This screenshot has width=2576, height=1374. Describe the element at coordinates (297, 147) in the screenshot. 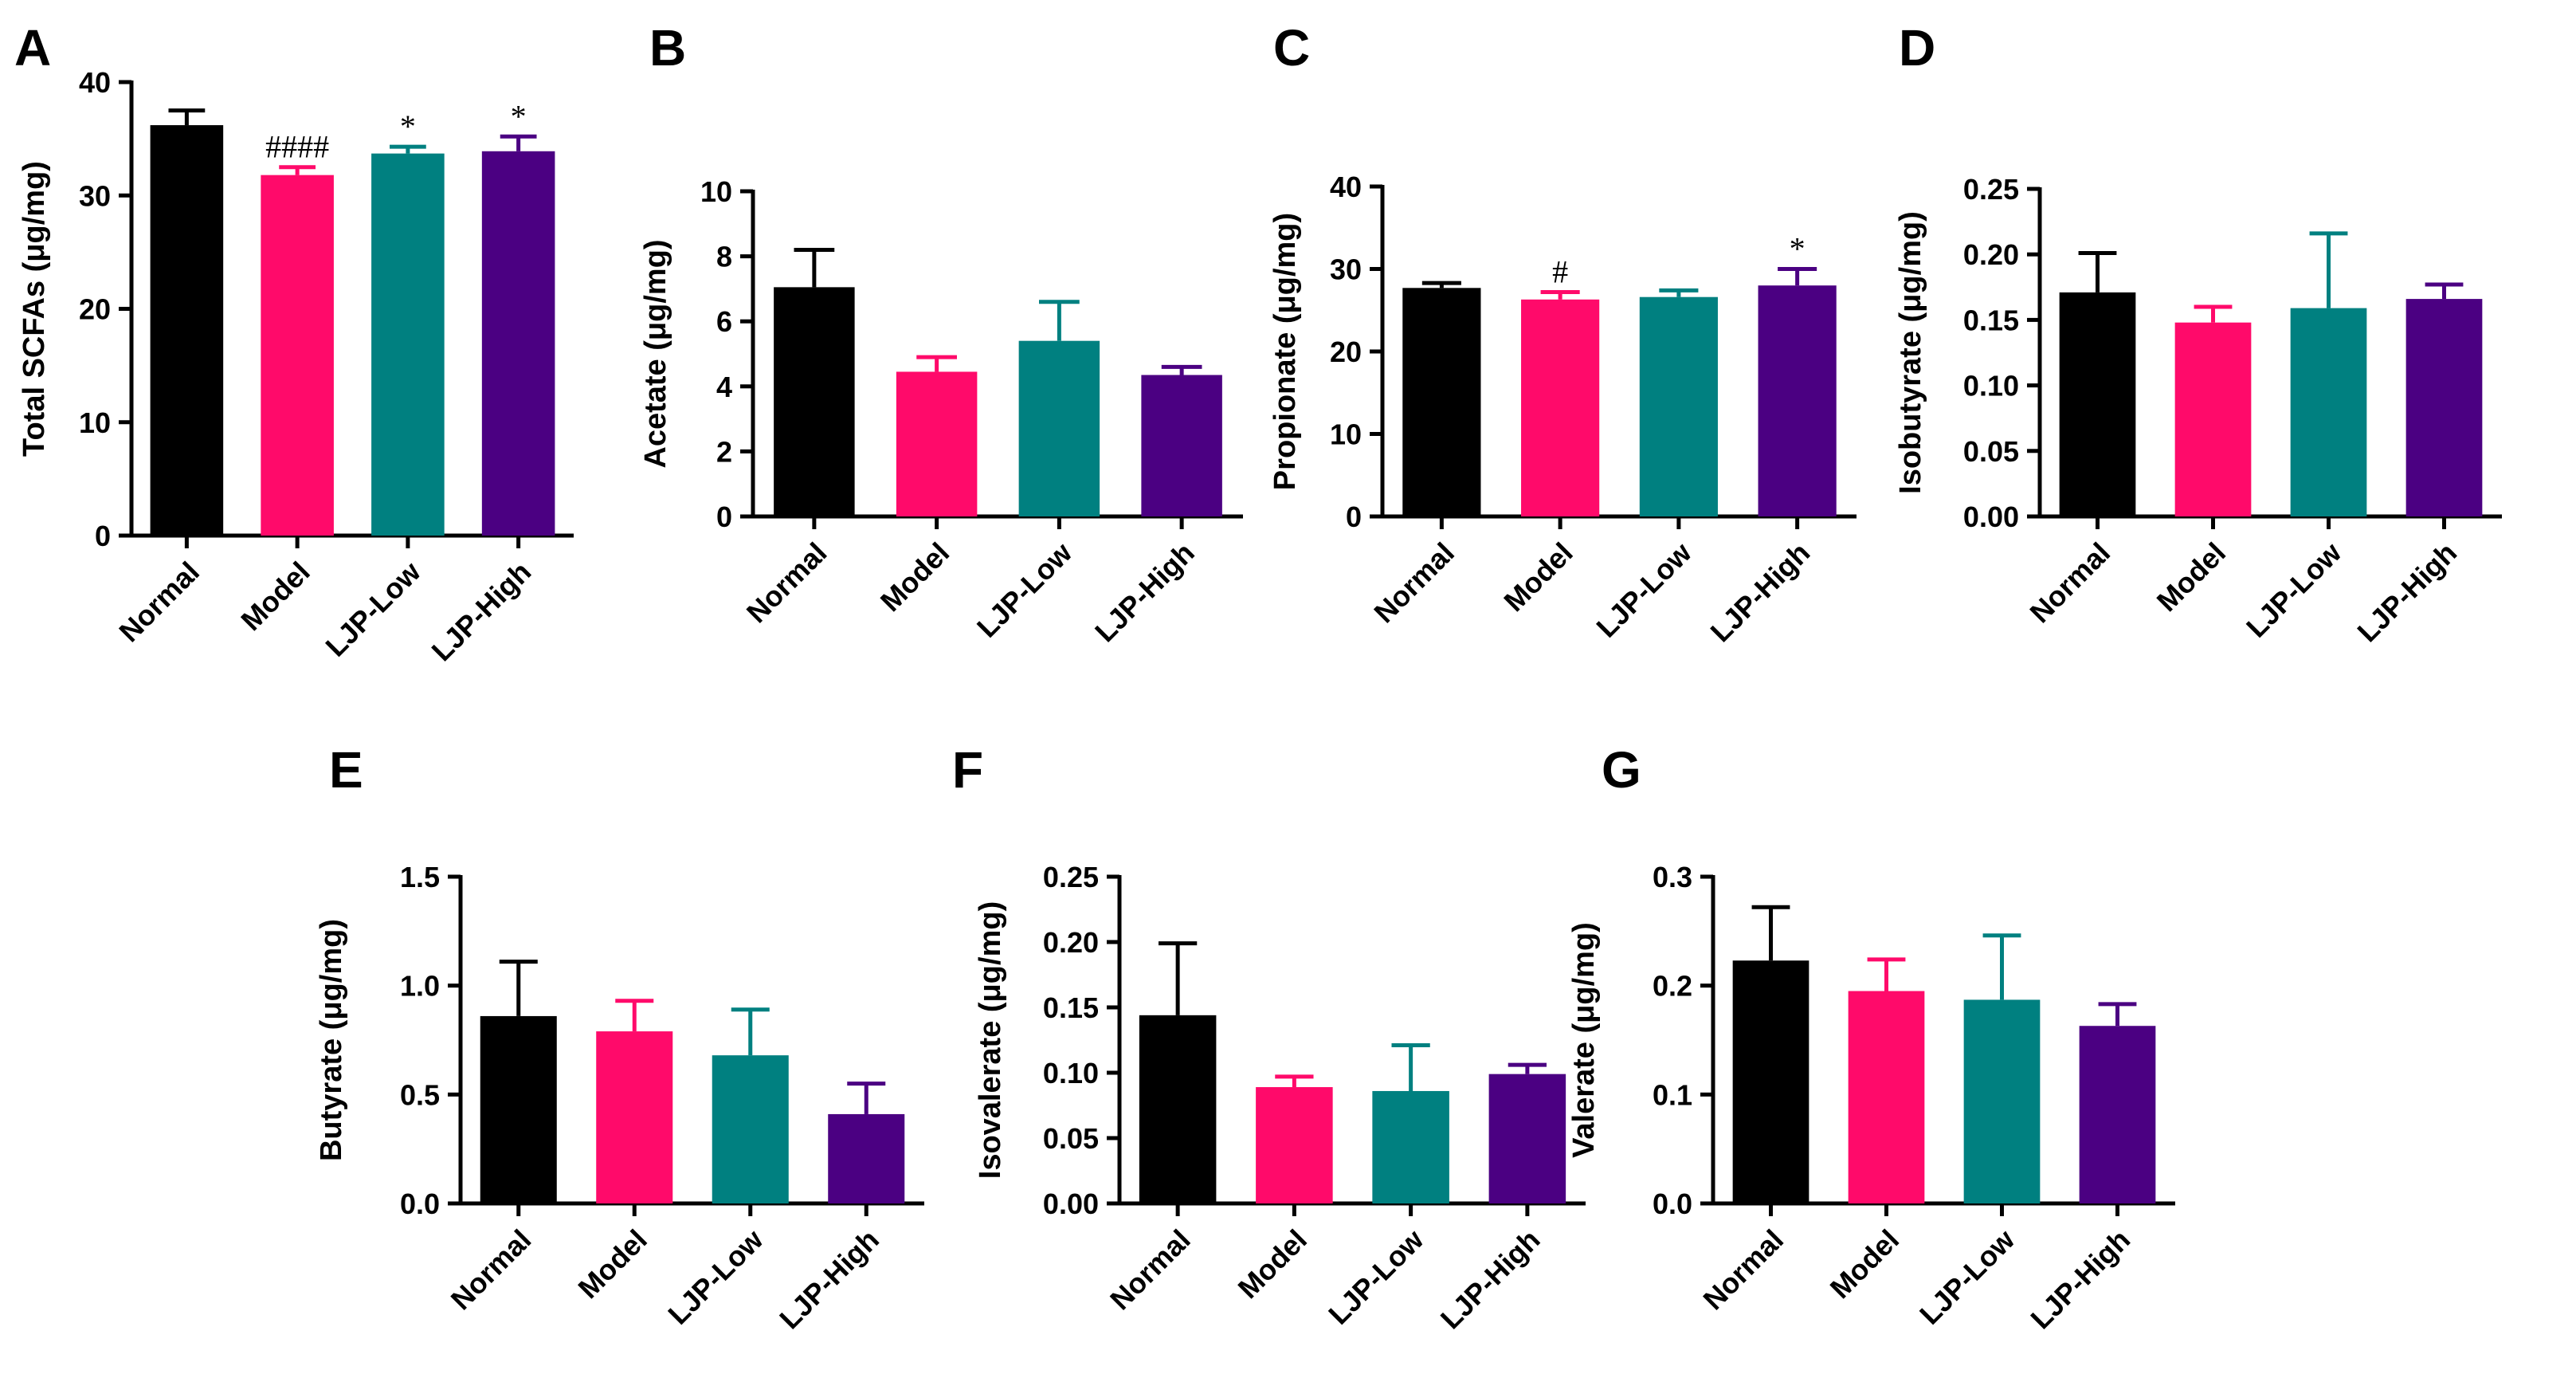

I see `significance-marker: ####` at that location.